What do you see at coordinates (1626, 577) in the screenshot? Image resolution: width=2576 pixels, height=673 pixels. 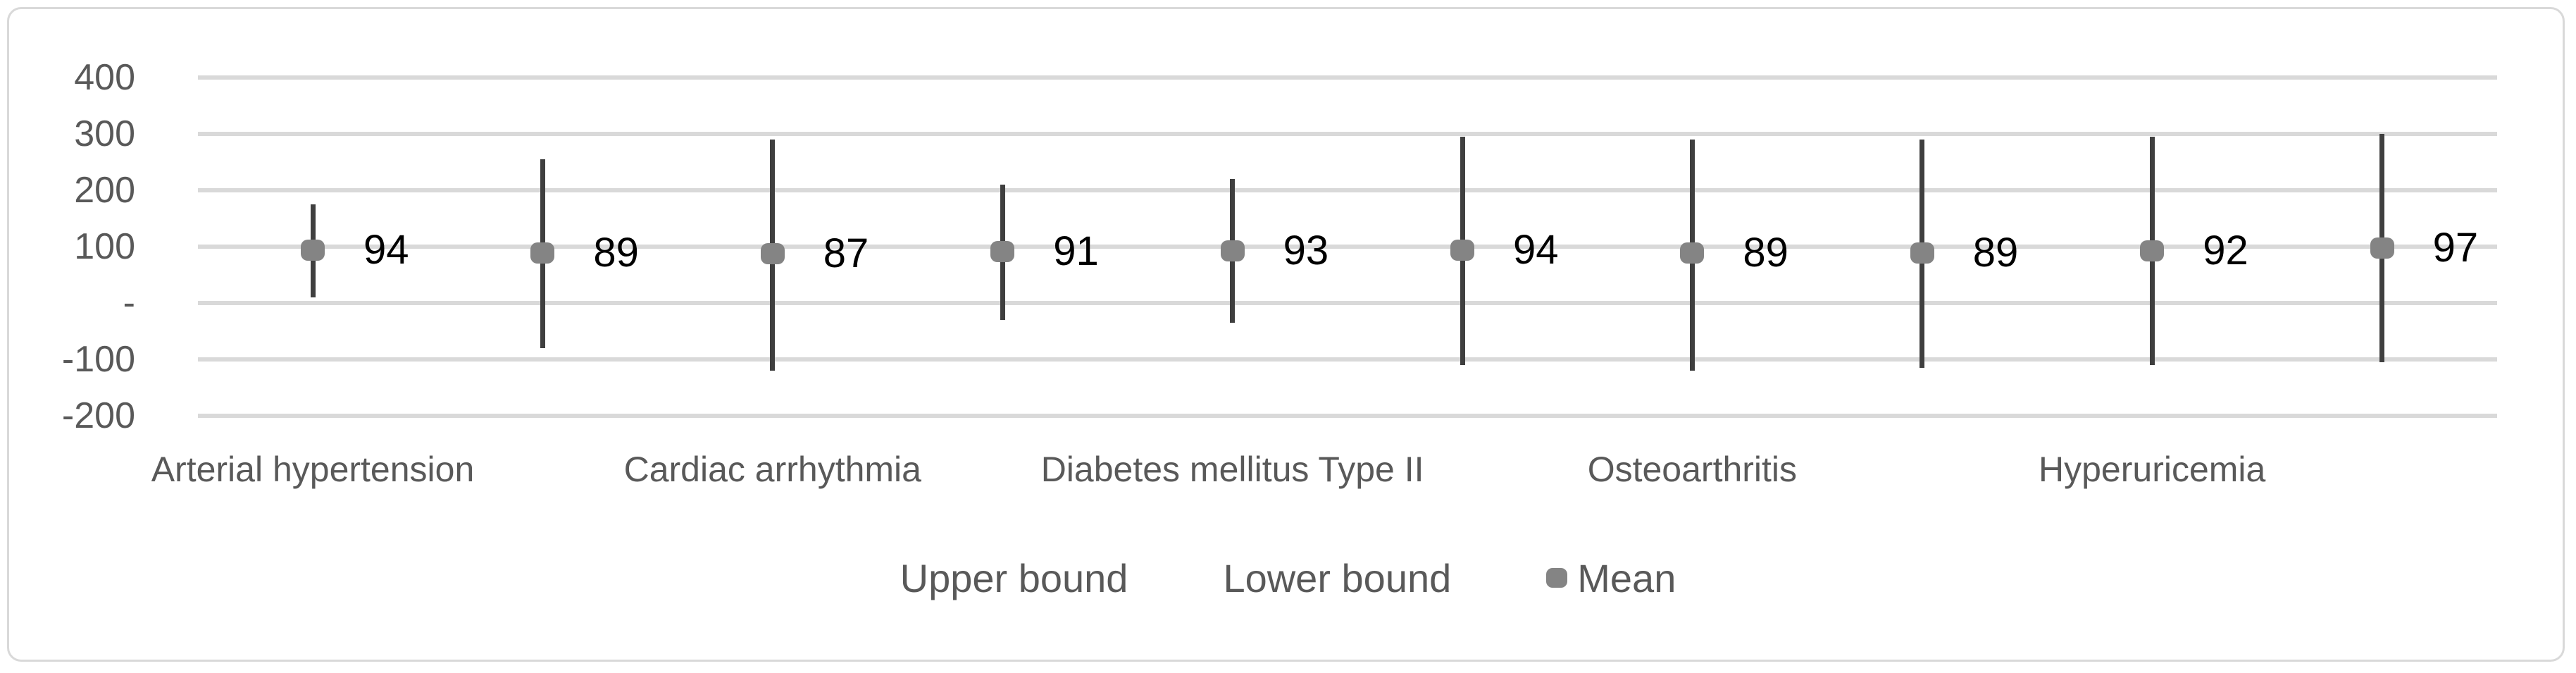 I see `legend-label-mean: Mean` at bounding box center [1626, 577].